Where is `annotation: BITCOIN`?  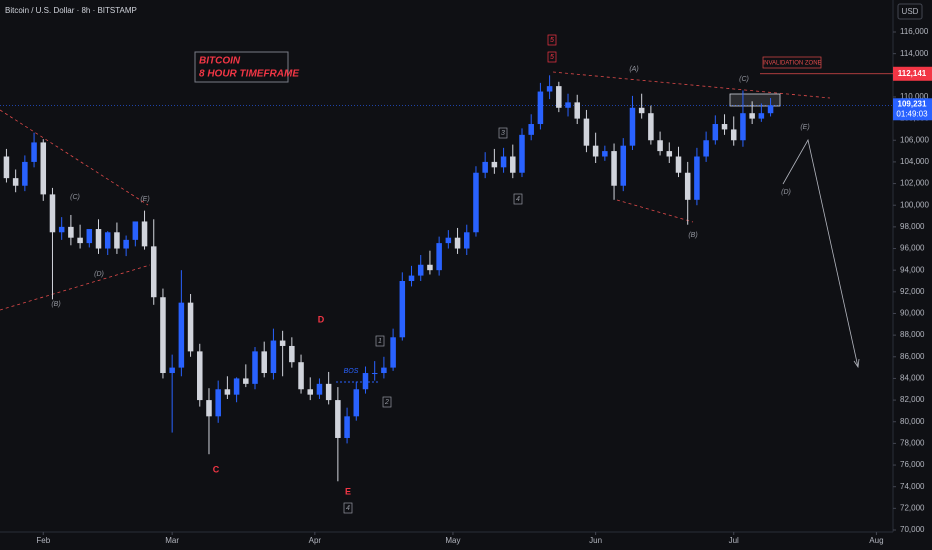
annotation: BITCOIN is located at coordinates (220, 61).